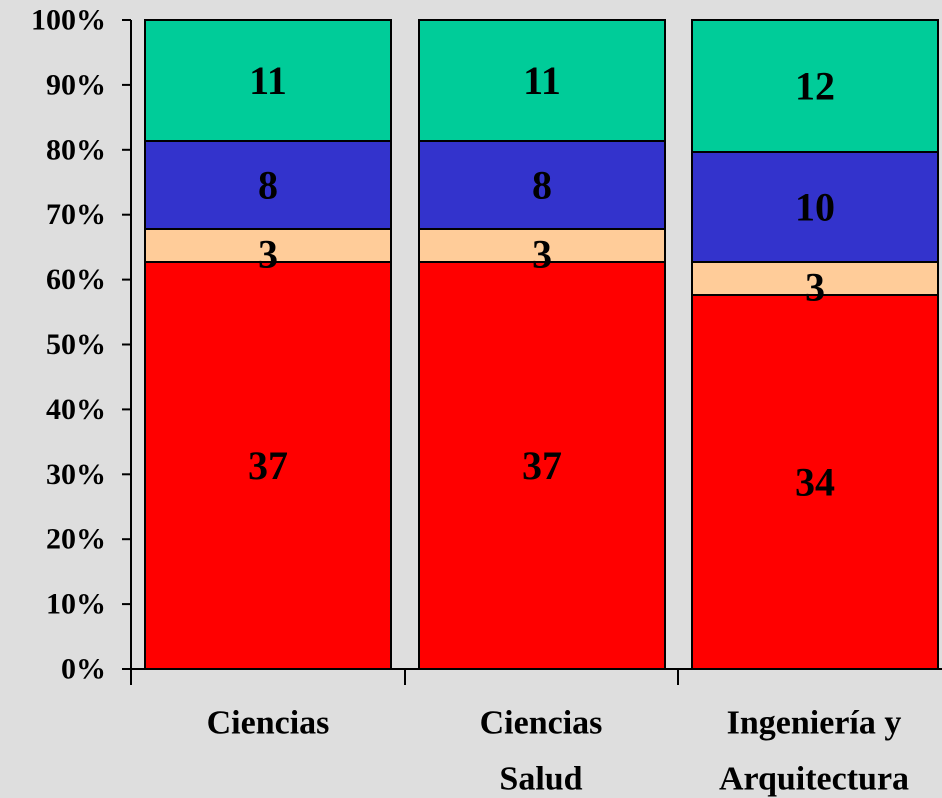  I want to click on y-tick-label: 70%, so click(76, 214).